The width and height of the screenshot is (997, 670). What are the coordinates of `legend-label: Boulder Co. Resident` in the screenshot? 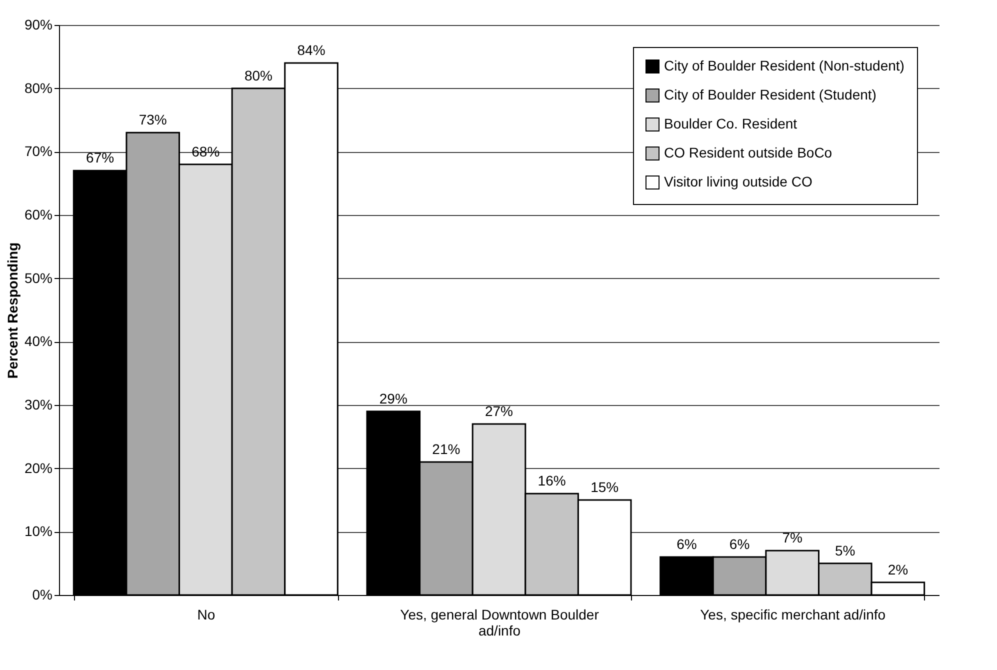 It's located at (731, 124).